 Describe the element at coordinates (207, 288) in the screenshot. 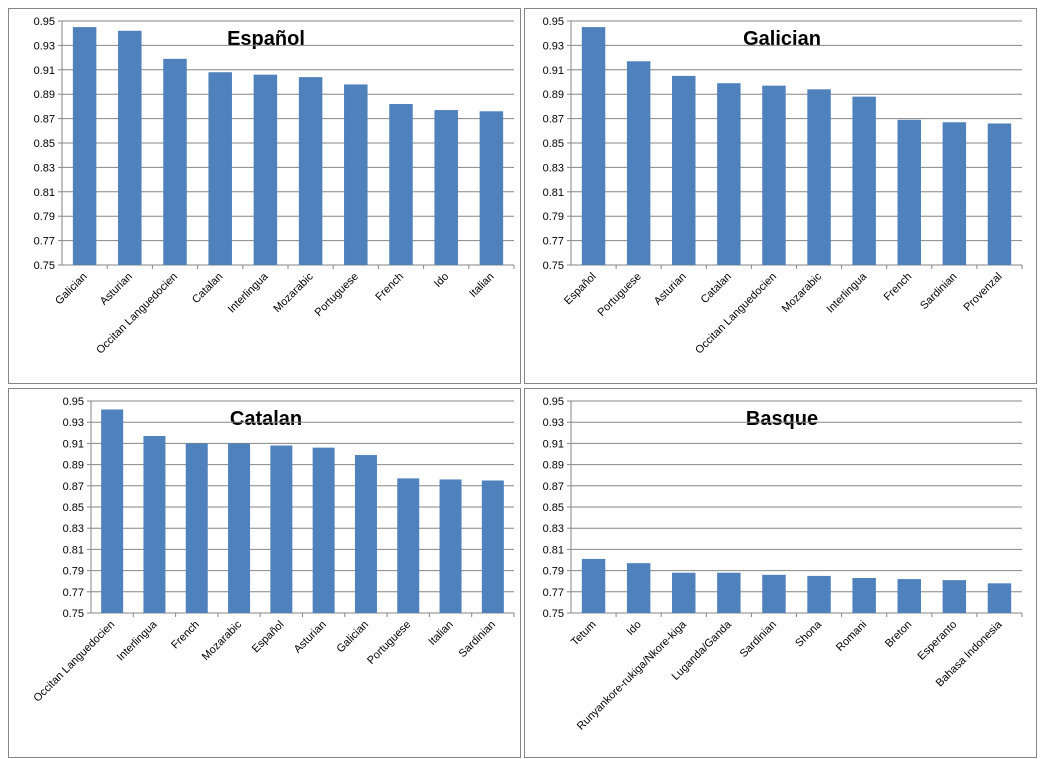

I see `x-tick-label: Catalan` at that location.